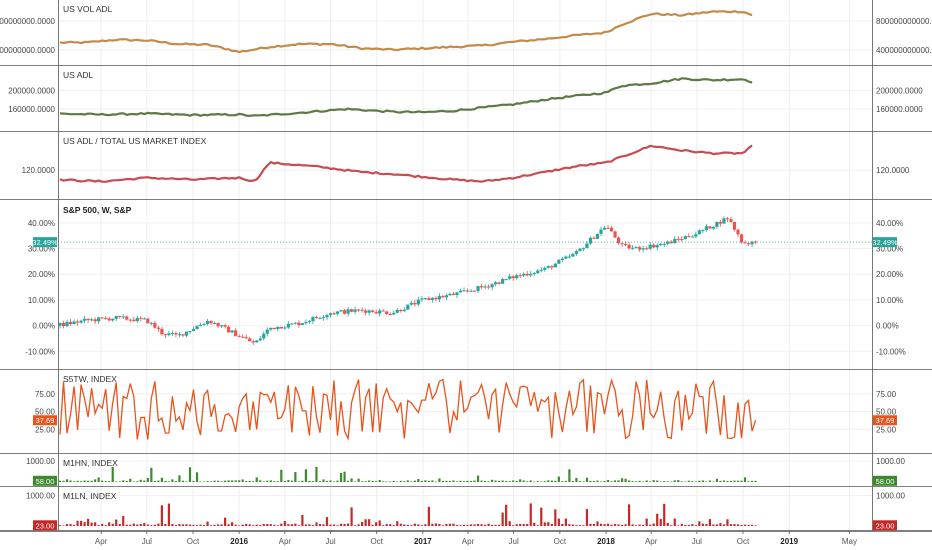  Describe the element at coordinates (849, 541) in the screenshot. I see `time-tick-label: May` at that location.